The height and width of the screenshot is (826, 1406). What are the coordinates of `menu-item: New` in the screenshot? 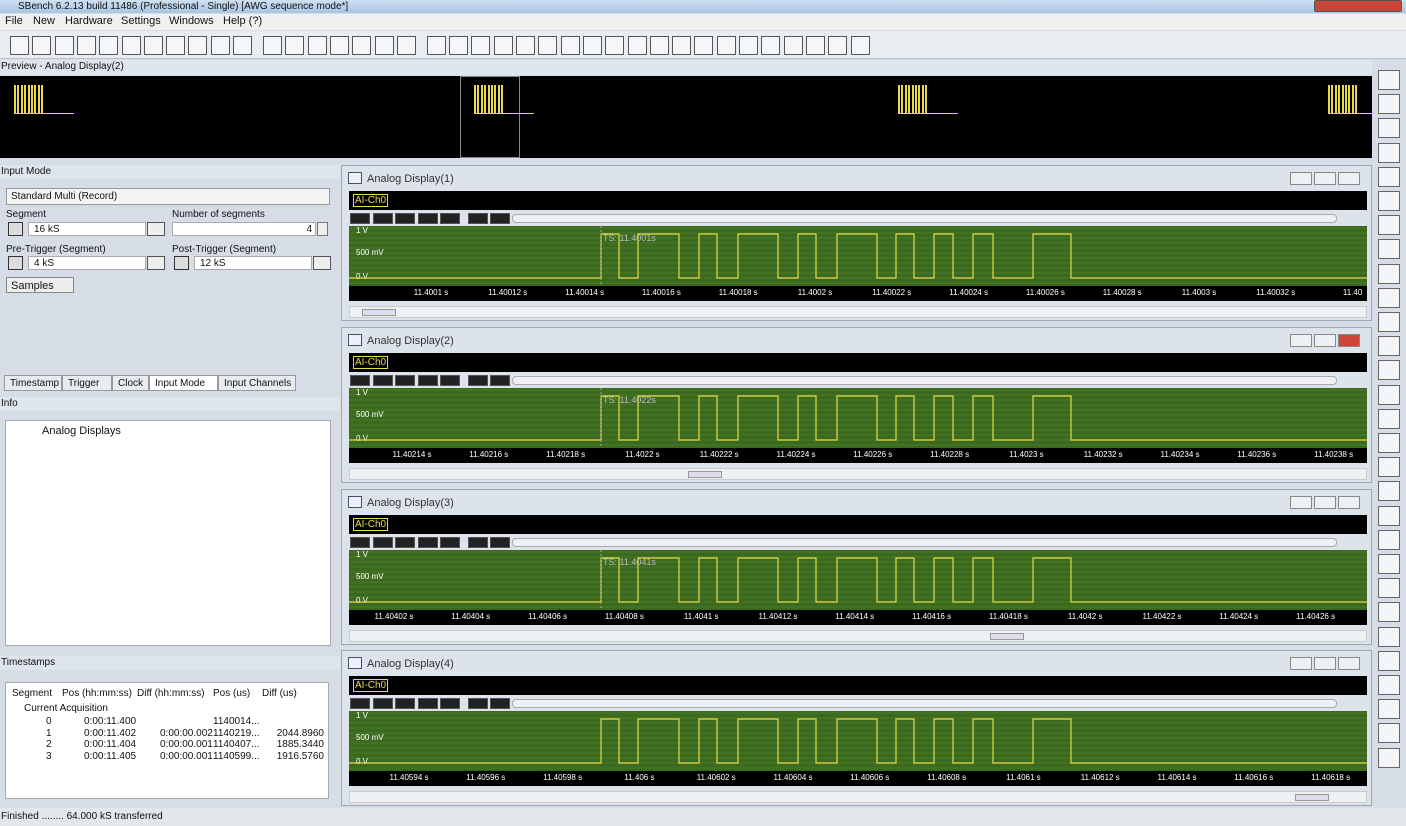 It's located at (44, 21).